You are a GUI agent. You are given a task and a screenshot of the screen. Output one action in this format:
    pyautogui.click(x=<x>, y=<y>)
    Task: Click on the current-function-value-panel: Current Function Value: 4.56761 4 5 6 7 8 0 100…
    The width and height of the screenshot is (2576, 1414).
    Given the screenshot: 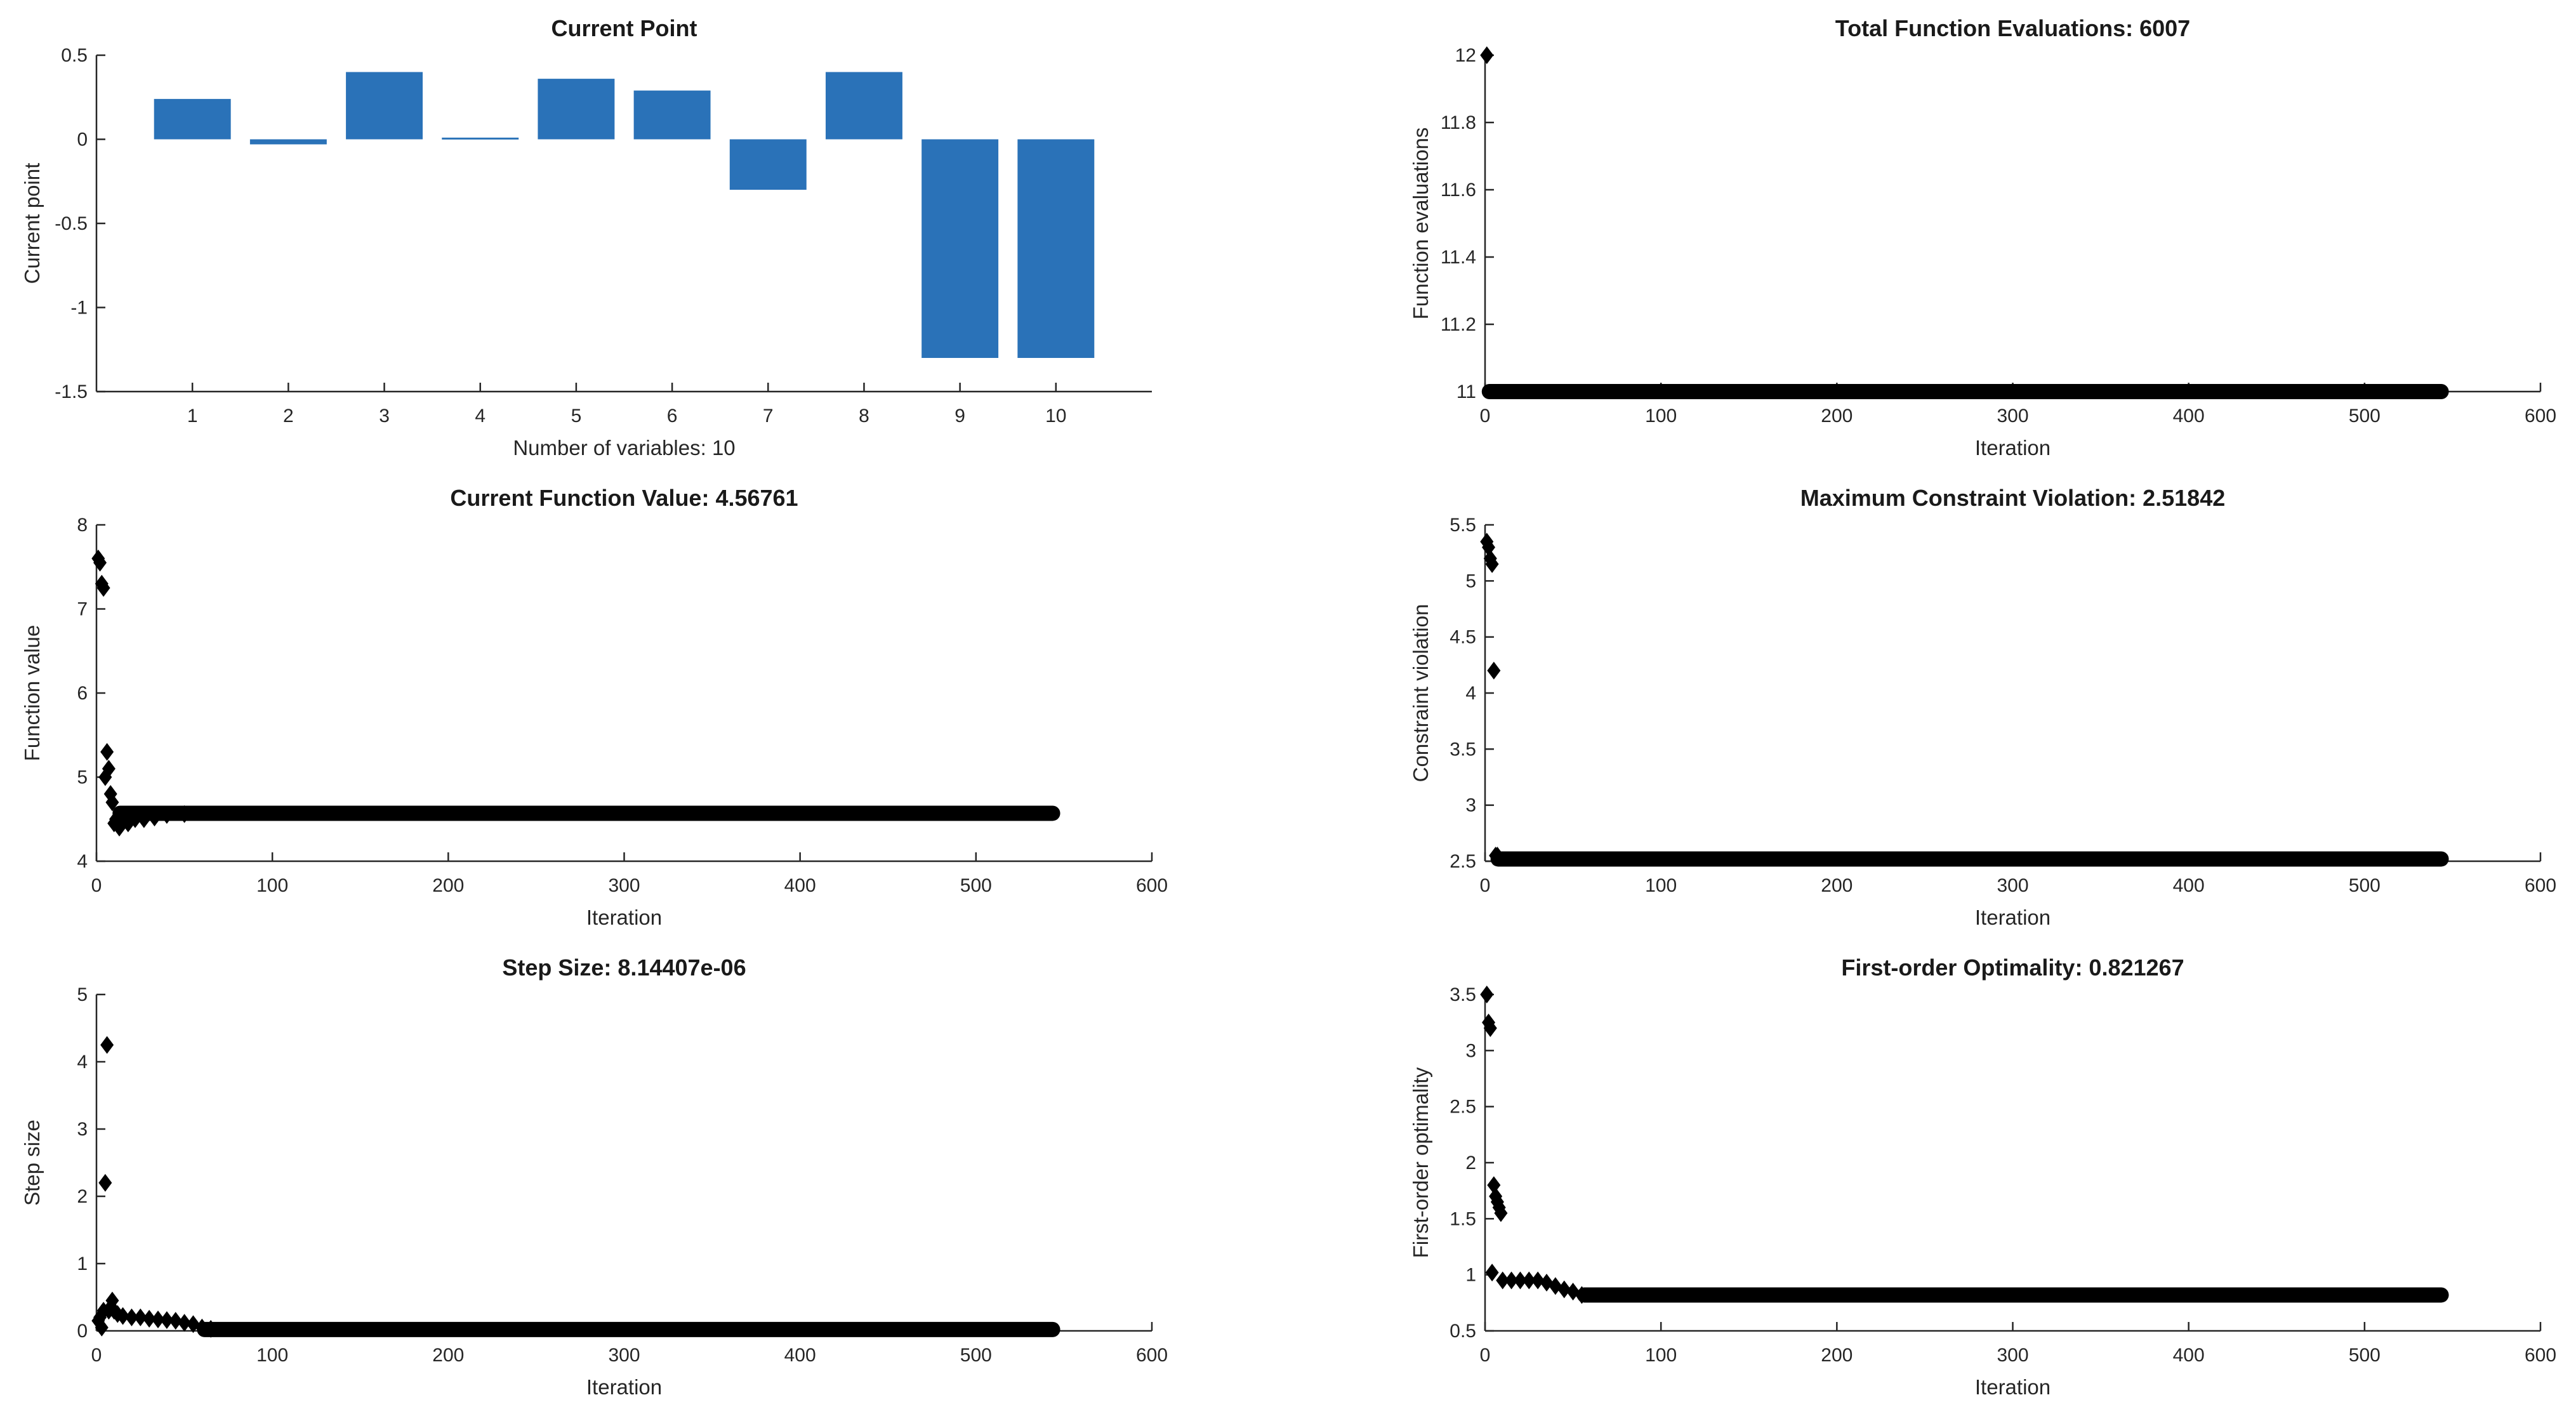 What is the action you would take?
    pyautogui.click(x=594, y=707)
    